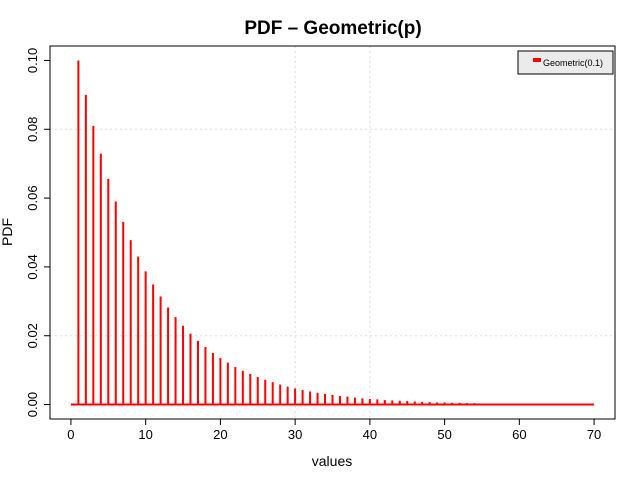  I want to click on x-tick-label: 30, so click(295, 434).